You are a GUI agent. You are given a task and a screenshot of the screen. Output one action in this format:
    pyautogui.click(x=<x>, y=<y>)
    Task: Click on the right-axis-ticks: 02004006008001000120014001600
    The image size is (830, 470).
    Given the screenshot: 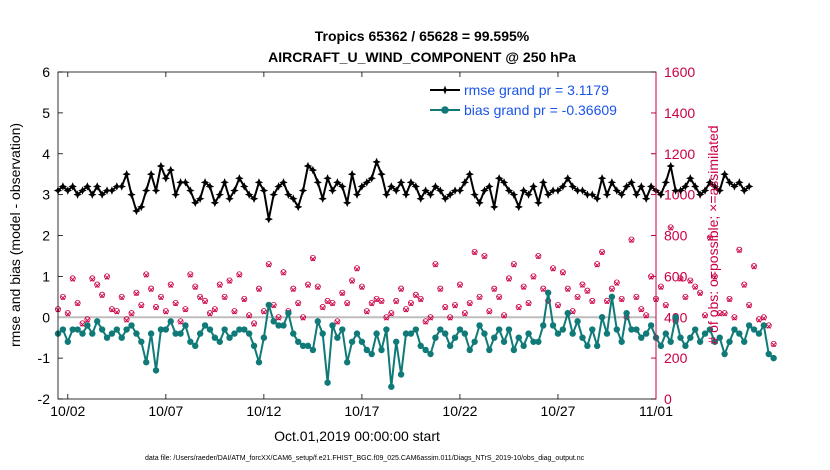 What is the action you would take?
    pyautogui.click(x=673, y=235)
    